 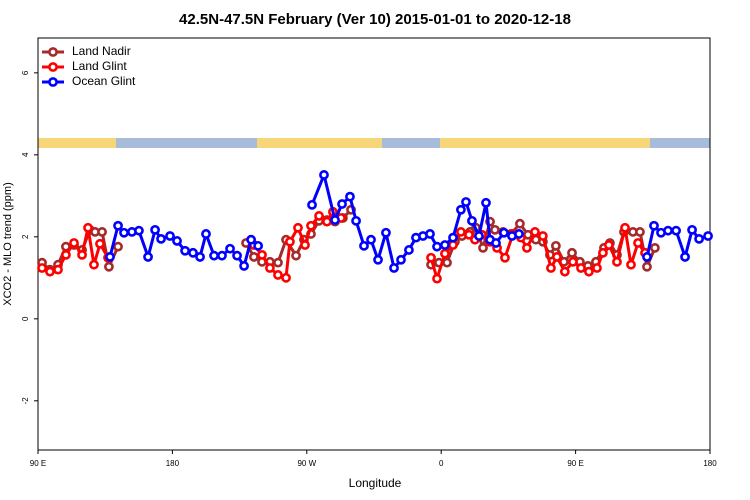 I want to click on x-axis-label: Longitude, so click(x=375, y=483).